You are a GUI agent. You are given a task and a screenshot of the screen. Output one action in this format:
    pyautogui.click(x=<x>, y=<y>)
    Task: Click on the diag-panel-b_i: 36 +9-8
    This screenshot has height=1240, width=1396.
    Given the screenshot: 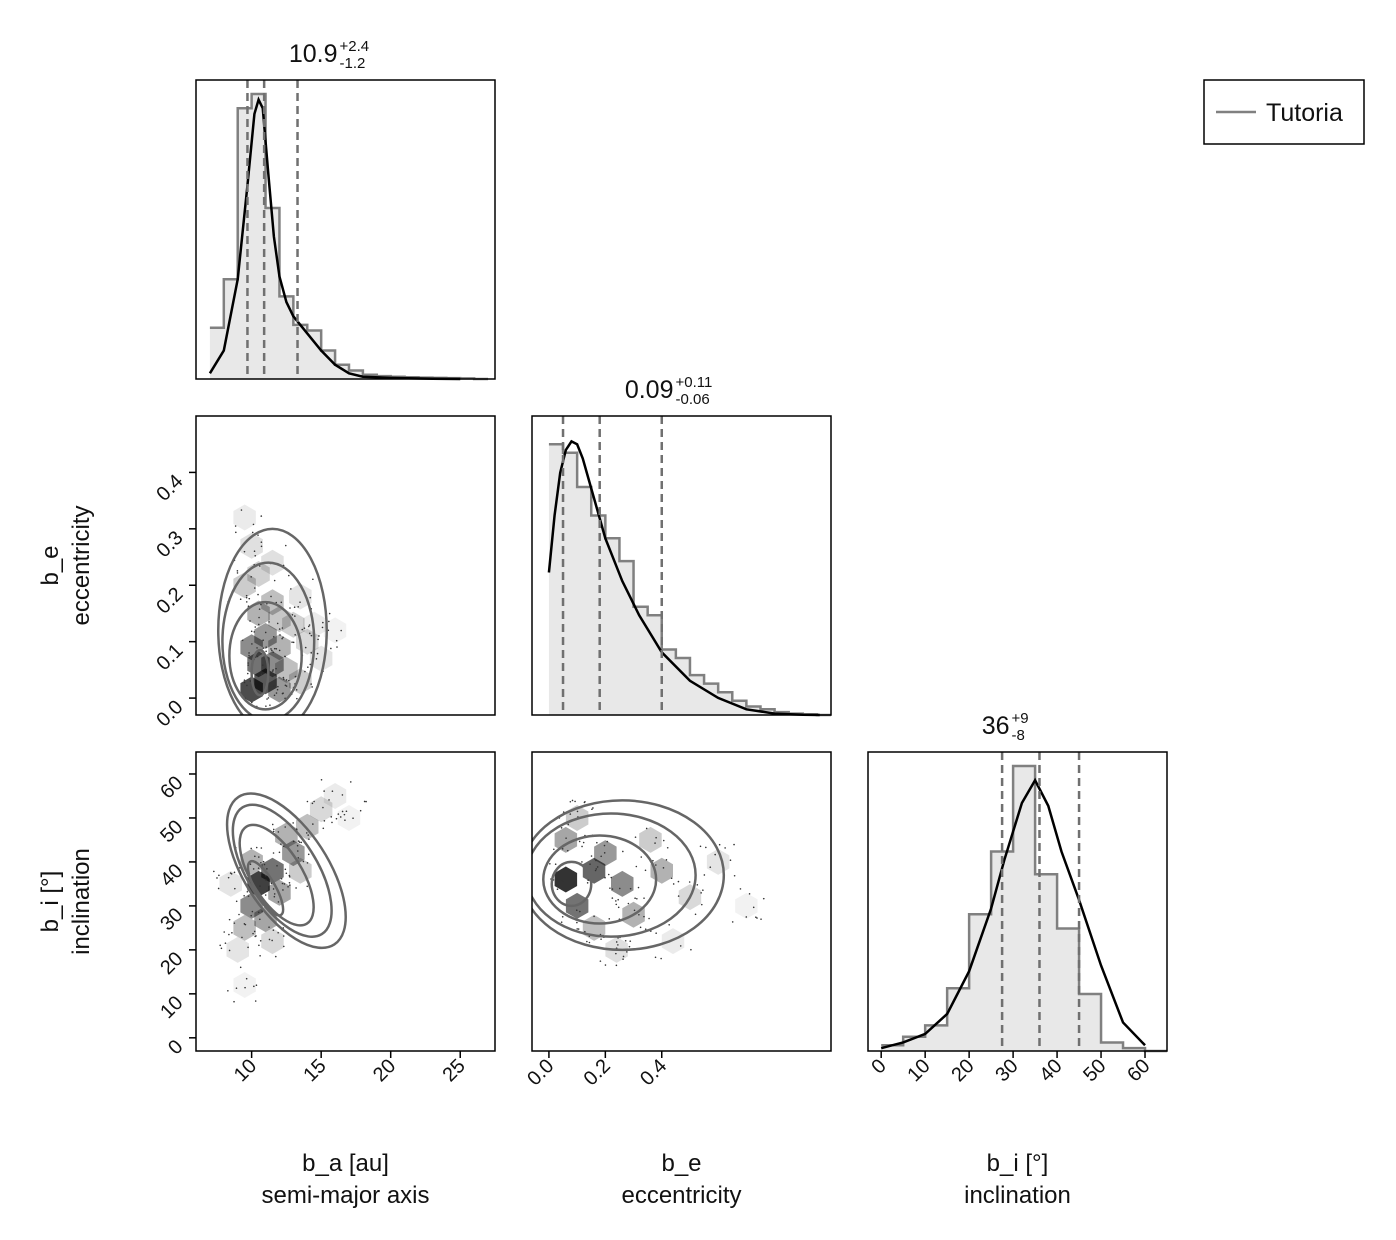 What is the action you would take?
    pyautogui.click(x=1017, y=881)
    